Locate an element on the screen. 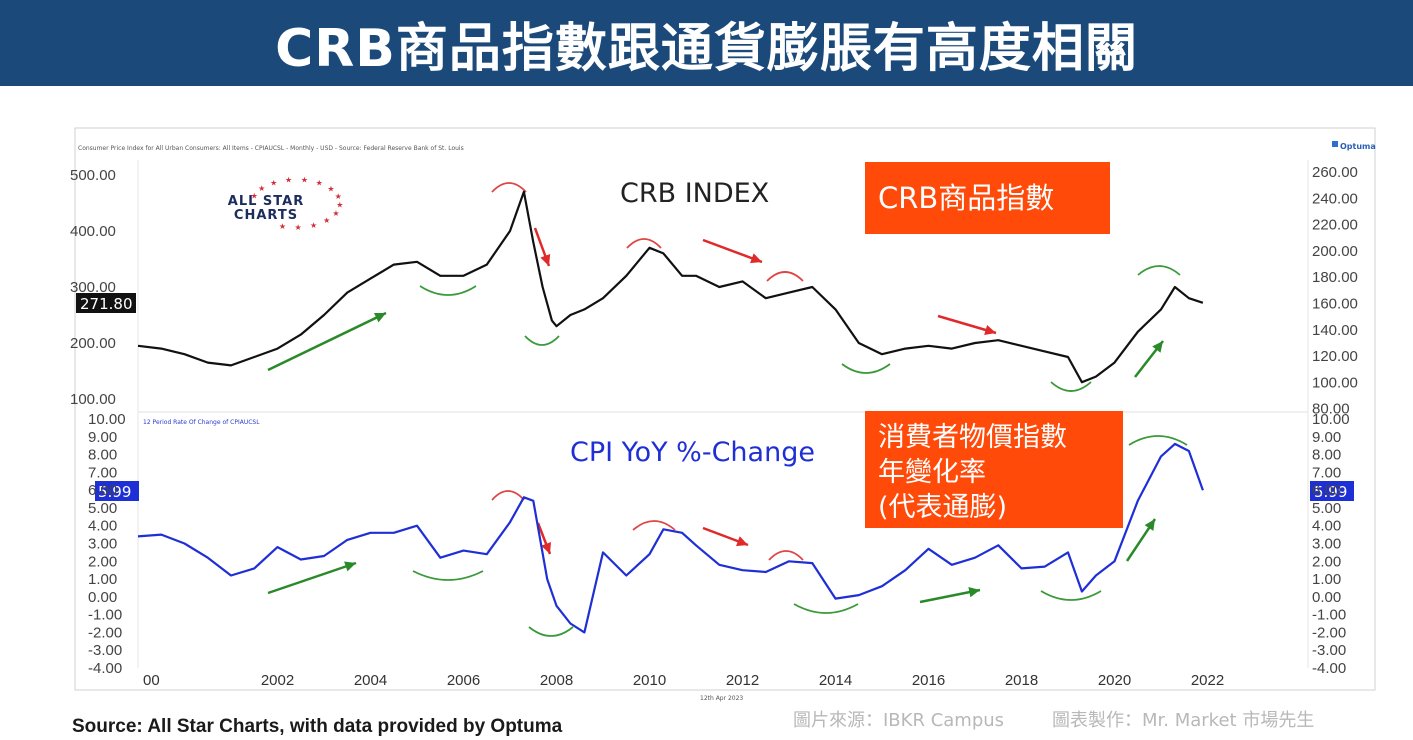 This screenshot has height=740, width=1413. x-tick-label: 2006 is located at coordinates (463, 680).